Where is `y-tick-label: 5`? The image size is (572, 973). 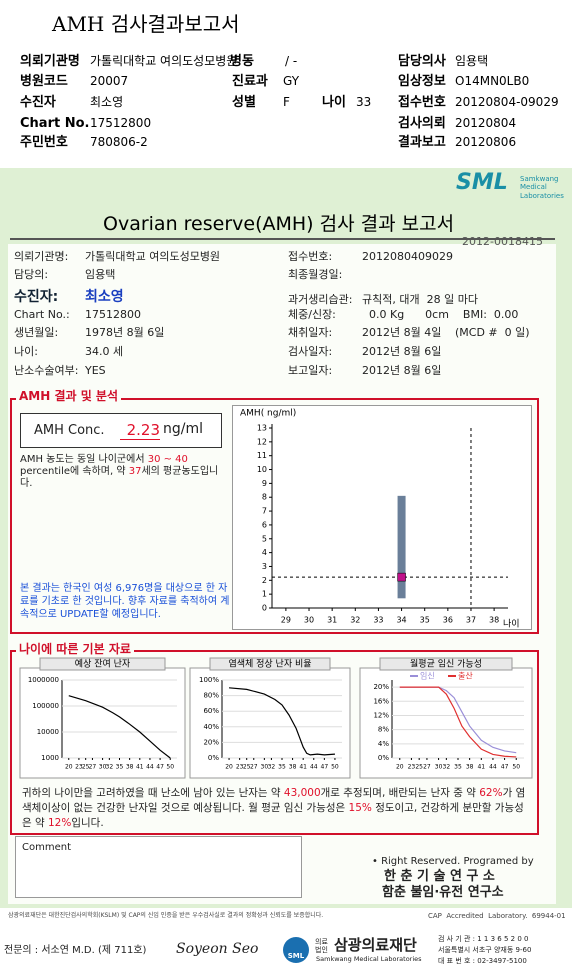 y-tick-label: 5 is located at coordinates (264, 538).